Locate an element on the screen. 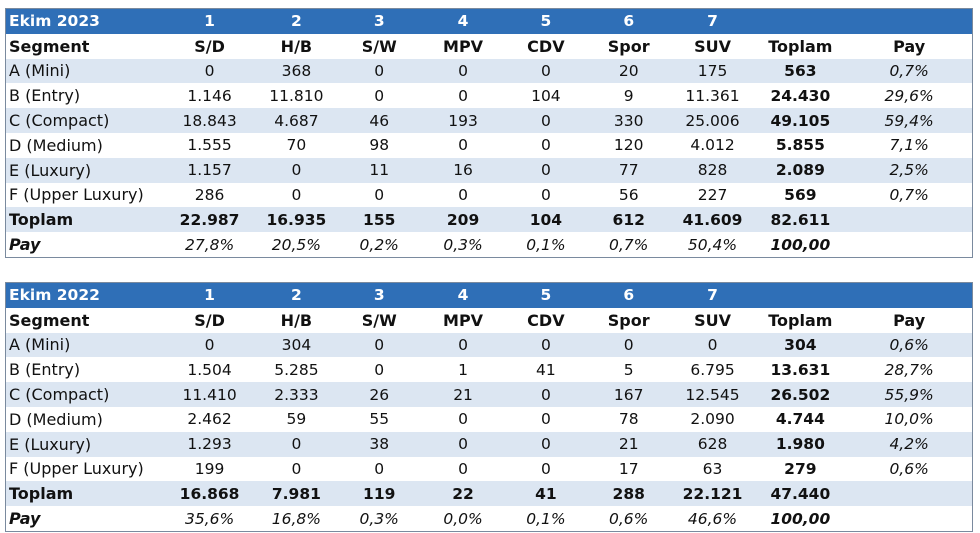 Image resolution: width=980 pixels, height=533 pixels. table-cell: 1.146 is located at coordinates (209, 95).